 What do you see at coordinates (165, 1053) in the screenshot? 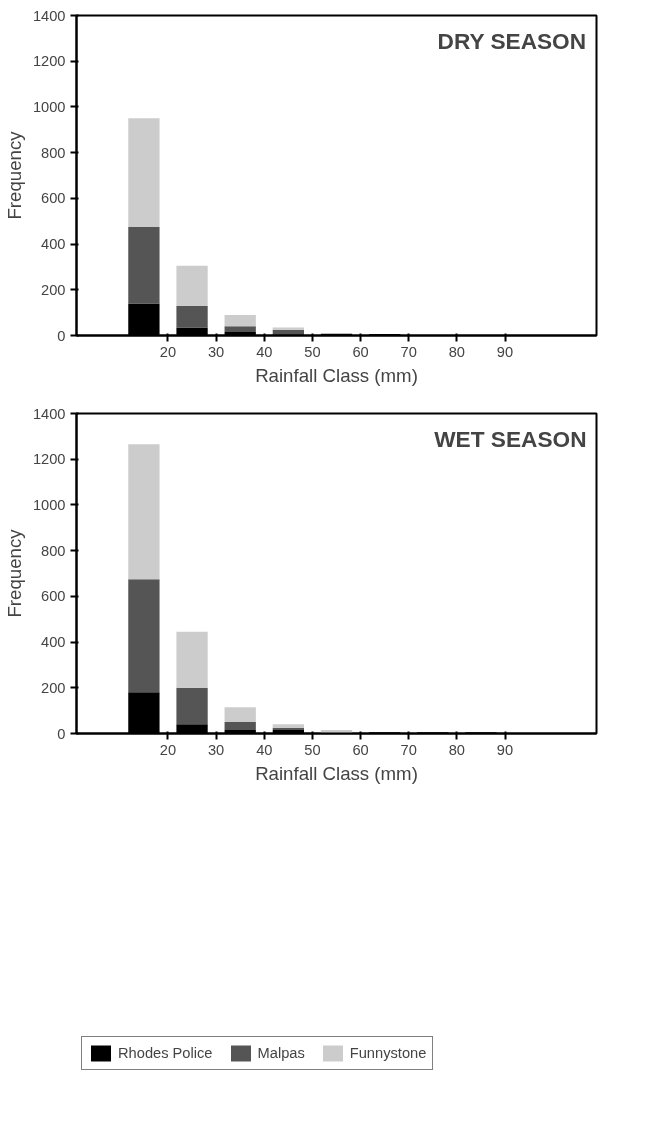
I see `legend-label: Rhodes Police` at bounding box center [165, 1053].